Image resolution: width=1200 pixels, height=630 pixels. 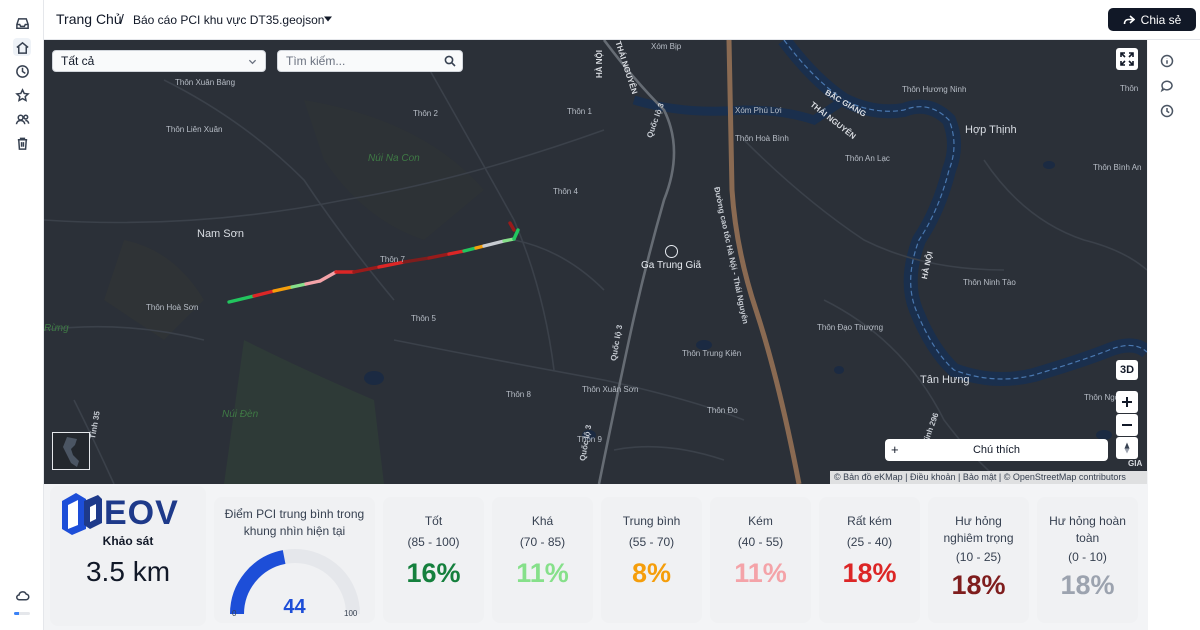 What do you see at coordinates (328, 19) in the screenshot?
I see `caret-down-icon` at bounding box center [328, 19].